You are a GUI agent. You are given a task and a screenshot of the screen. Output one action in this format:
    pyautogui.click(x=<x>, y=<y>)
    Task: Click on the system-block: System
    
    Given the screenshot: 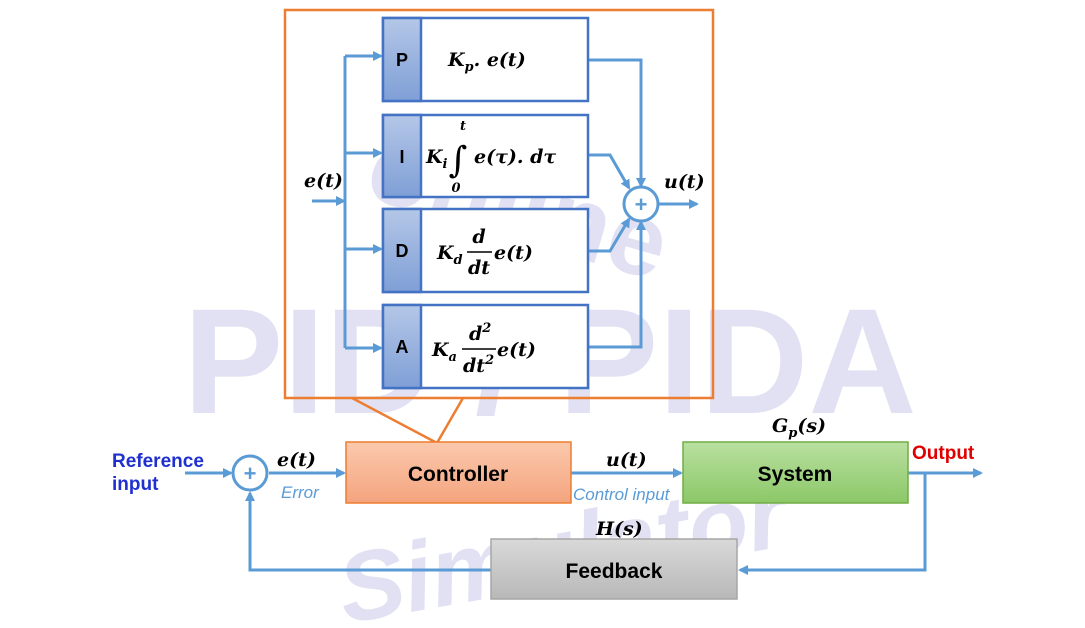 What is the action you would take?
    pyautogui.click(x=795, y=472)
    